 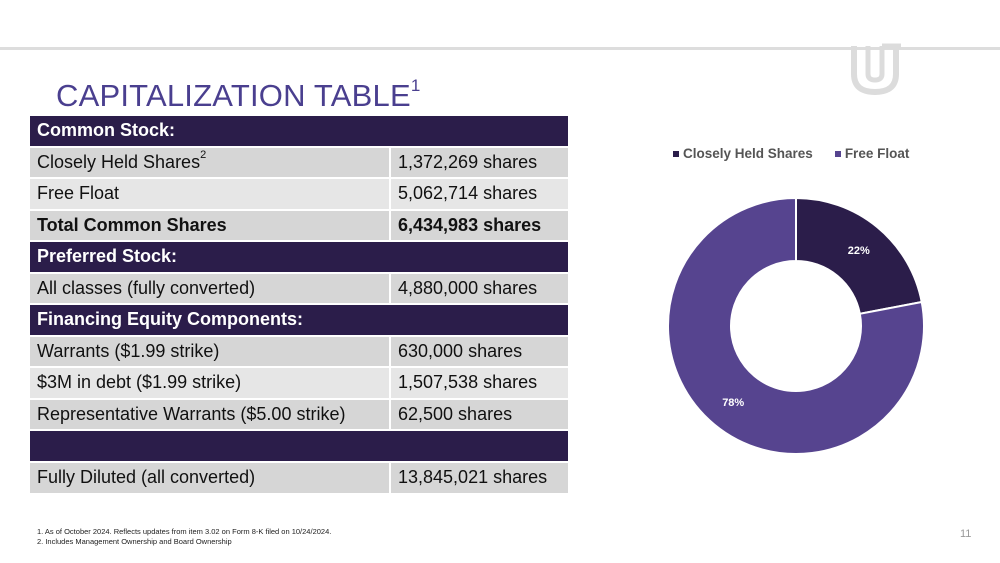 I want to click on table-row: Warrants ($1.99 strike) 630,000 shares, so click(x=299, y=350).